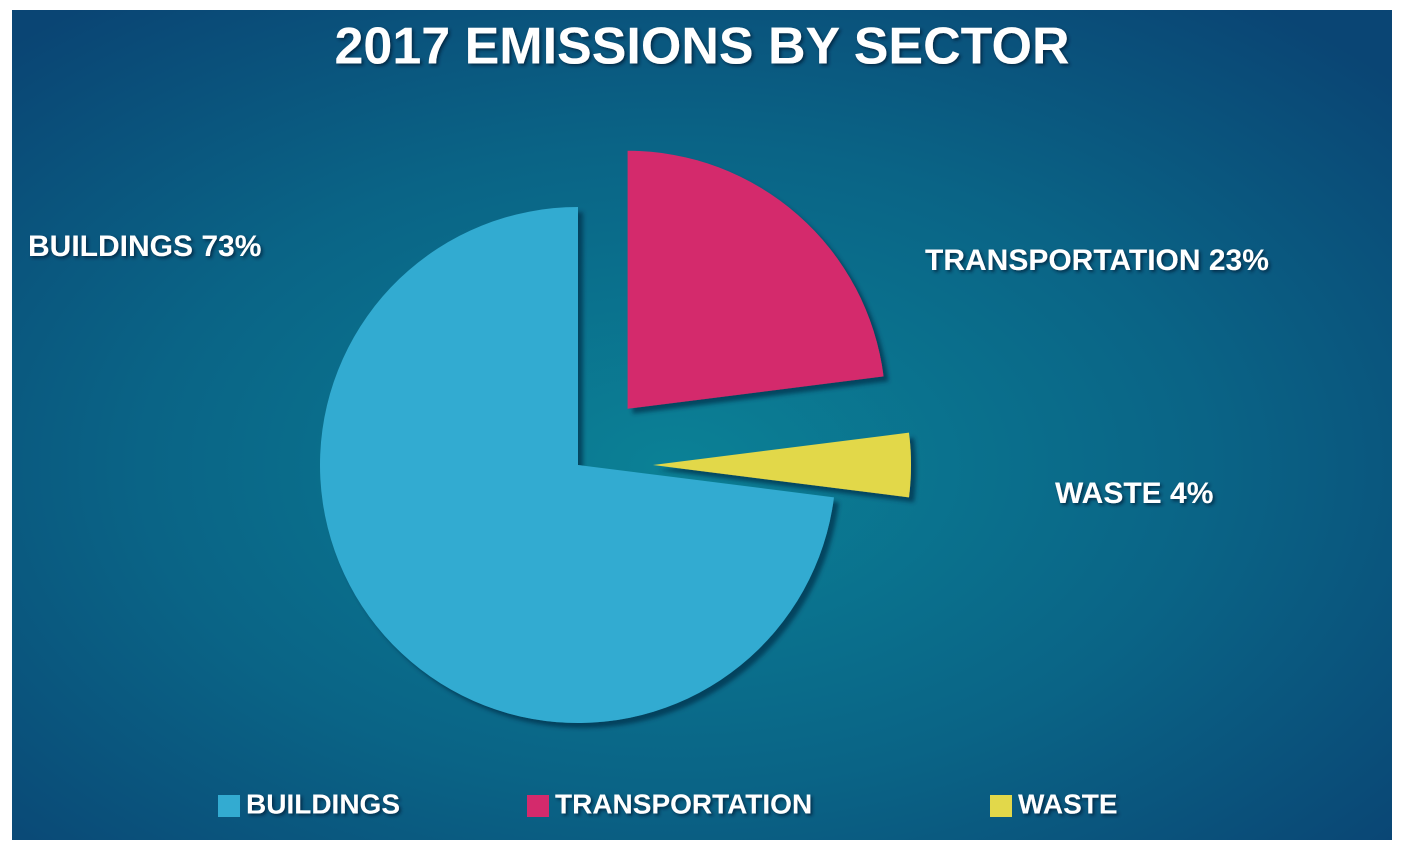 This screenshot has height=851, width=1404. Describe the element at coordinates (701, 47) in the screenshot. I see `chart-title: 2017 EMISSIONS BY SECTOR` at that location.